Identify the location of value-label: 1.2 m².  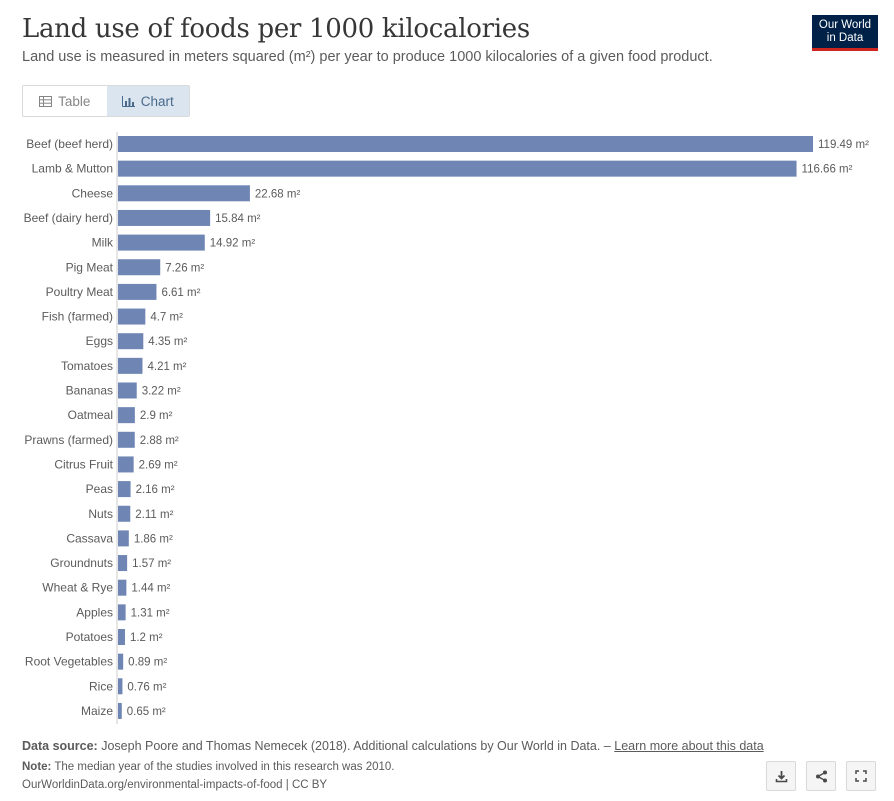
(146, 638).